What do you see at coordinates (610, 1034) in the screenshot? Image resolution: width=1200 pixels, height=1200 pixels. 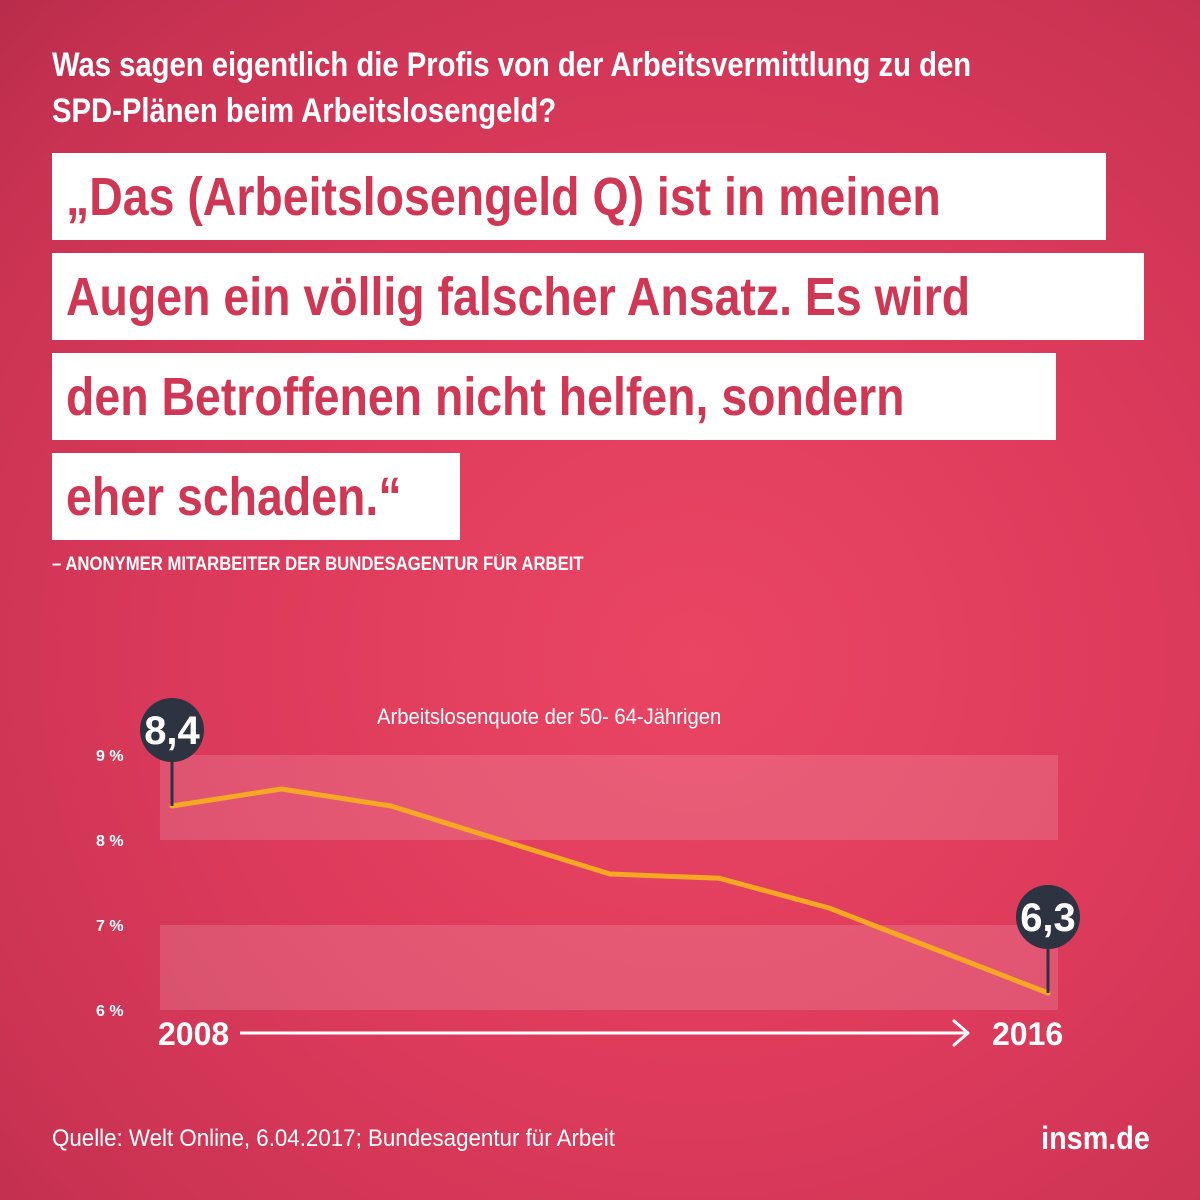 I see `x-axis: 2008 2016` at bounding box center [610, 1034].